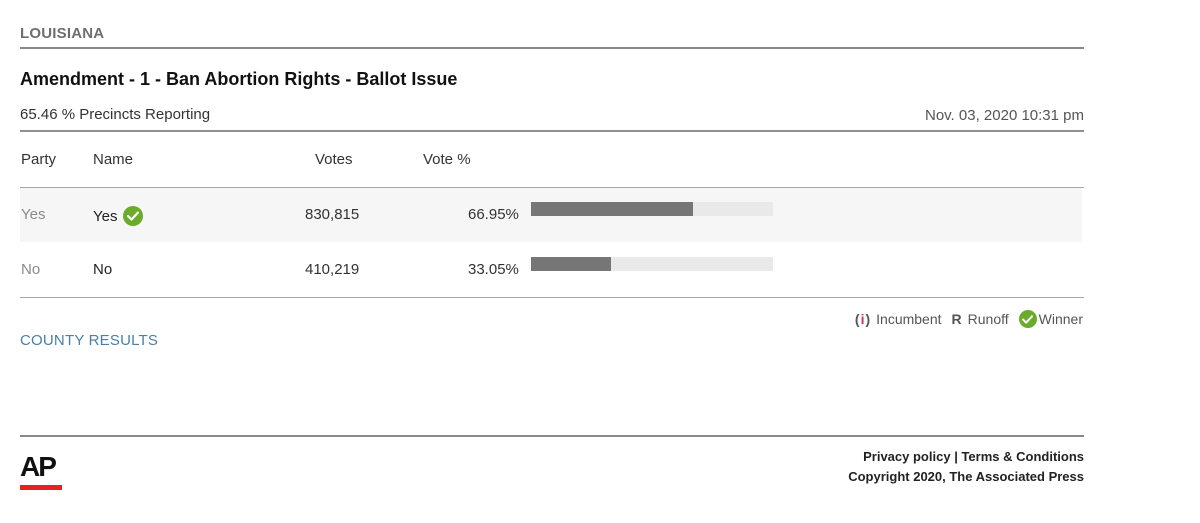 The image size is (1200, 523). I want to click on legend-incumbent-label: Incumbent, so click(909, 319).